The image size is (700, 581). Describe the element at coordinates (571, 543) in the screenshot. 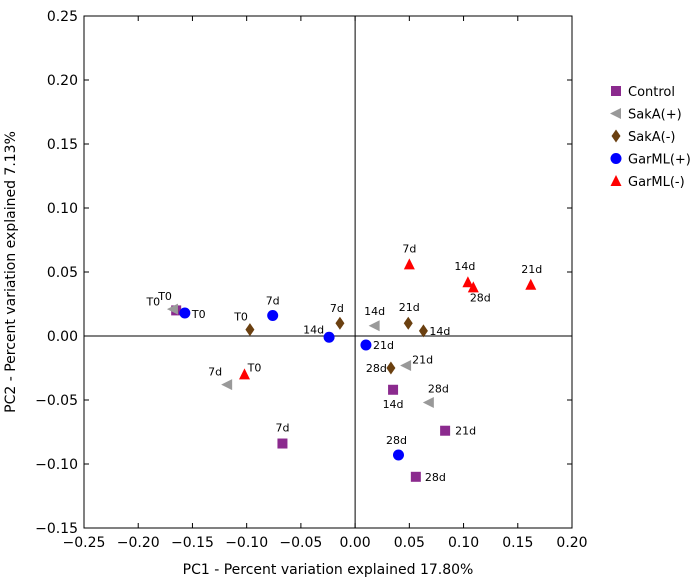

I see `x-tick-label: 0.20` at that location.